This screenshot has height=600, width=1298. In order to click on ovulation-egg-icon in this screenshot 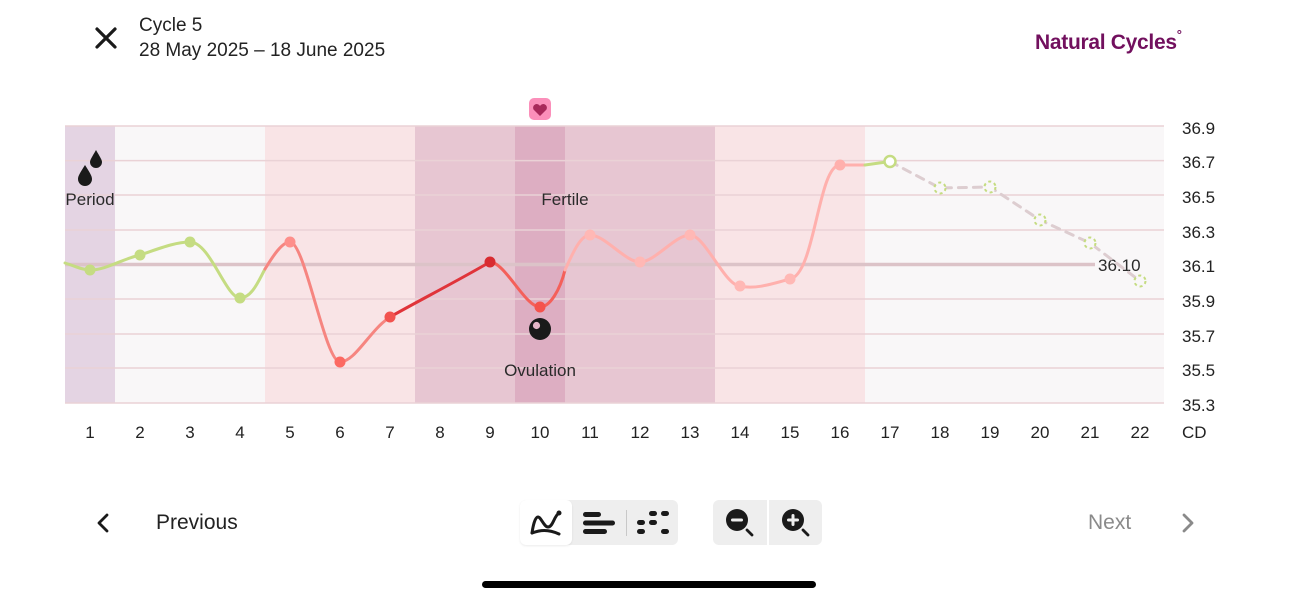, I will do `click(540, 329)`.